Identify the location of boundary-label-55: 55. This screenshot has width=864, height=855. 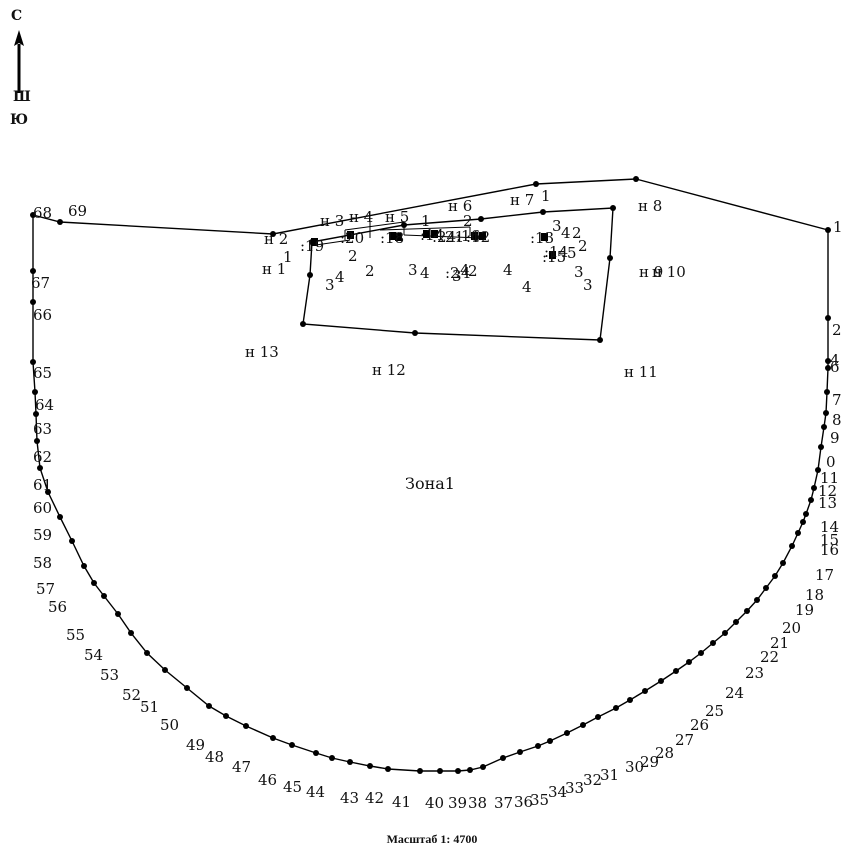
(75, 635).